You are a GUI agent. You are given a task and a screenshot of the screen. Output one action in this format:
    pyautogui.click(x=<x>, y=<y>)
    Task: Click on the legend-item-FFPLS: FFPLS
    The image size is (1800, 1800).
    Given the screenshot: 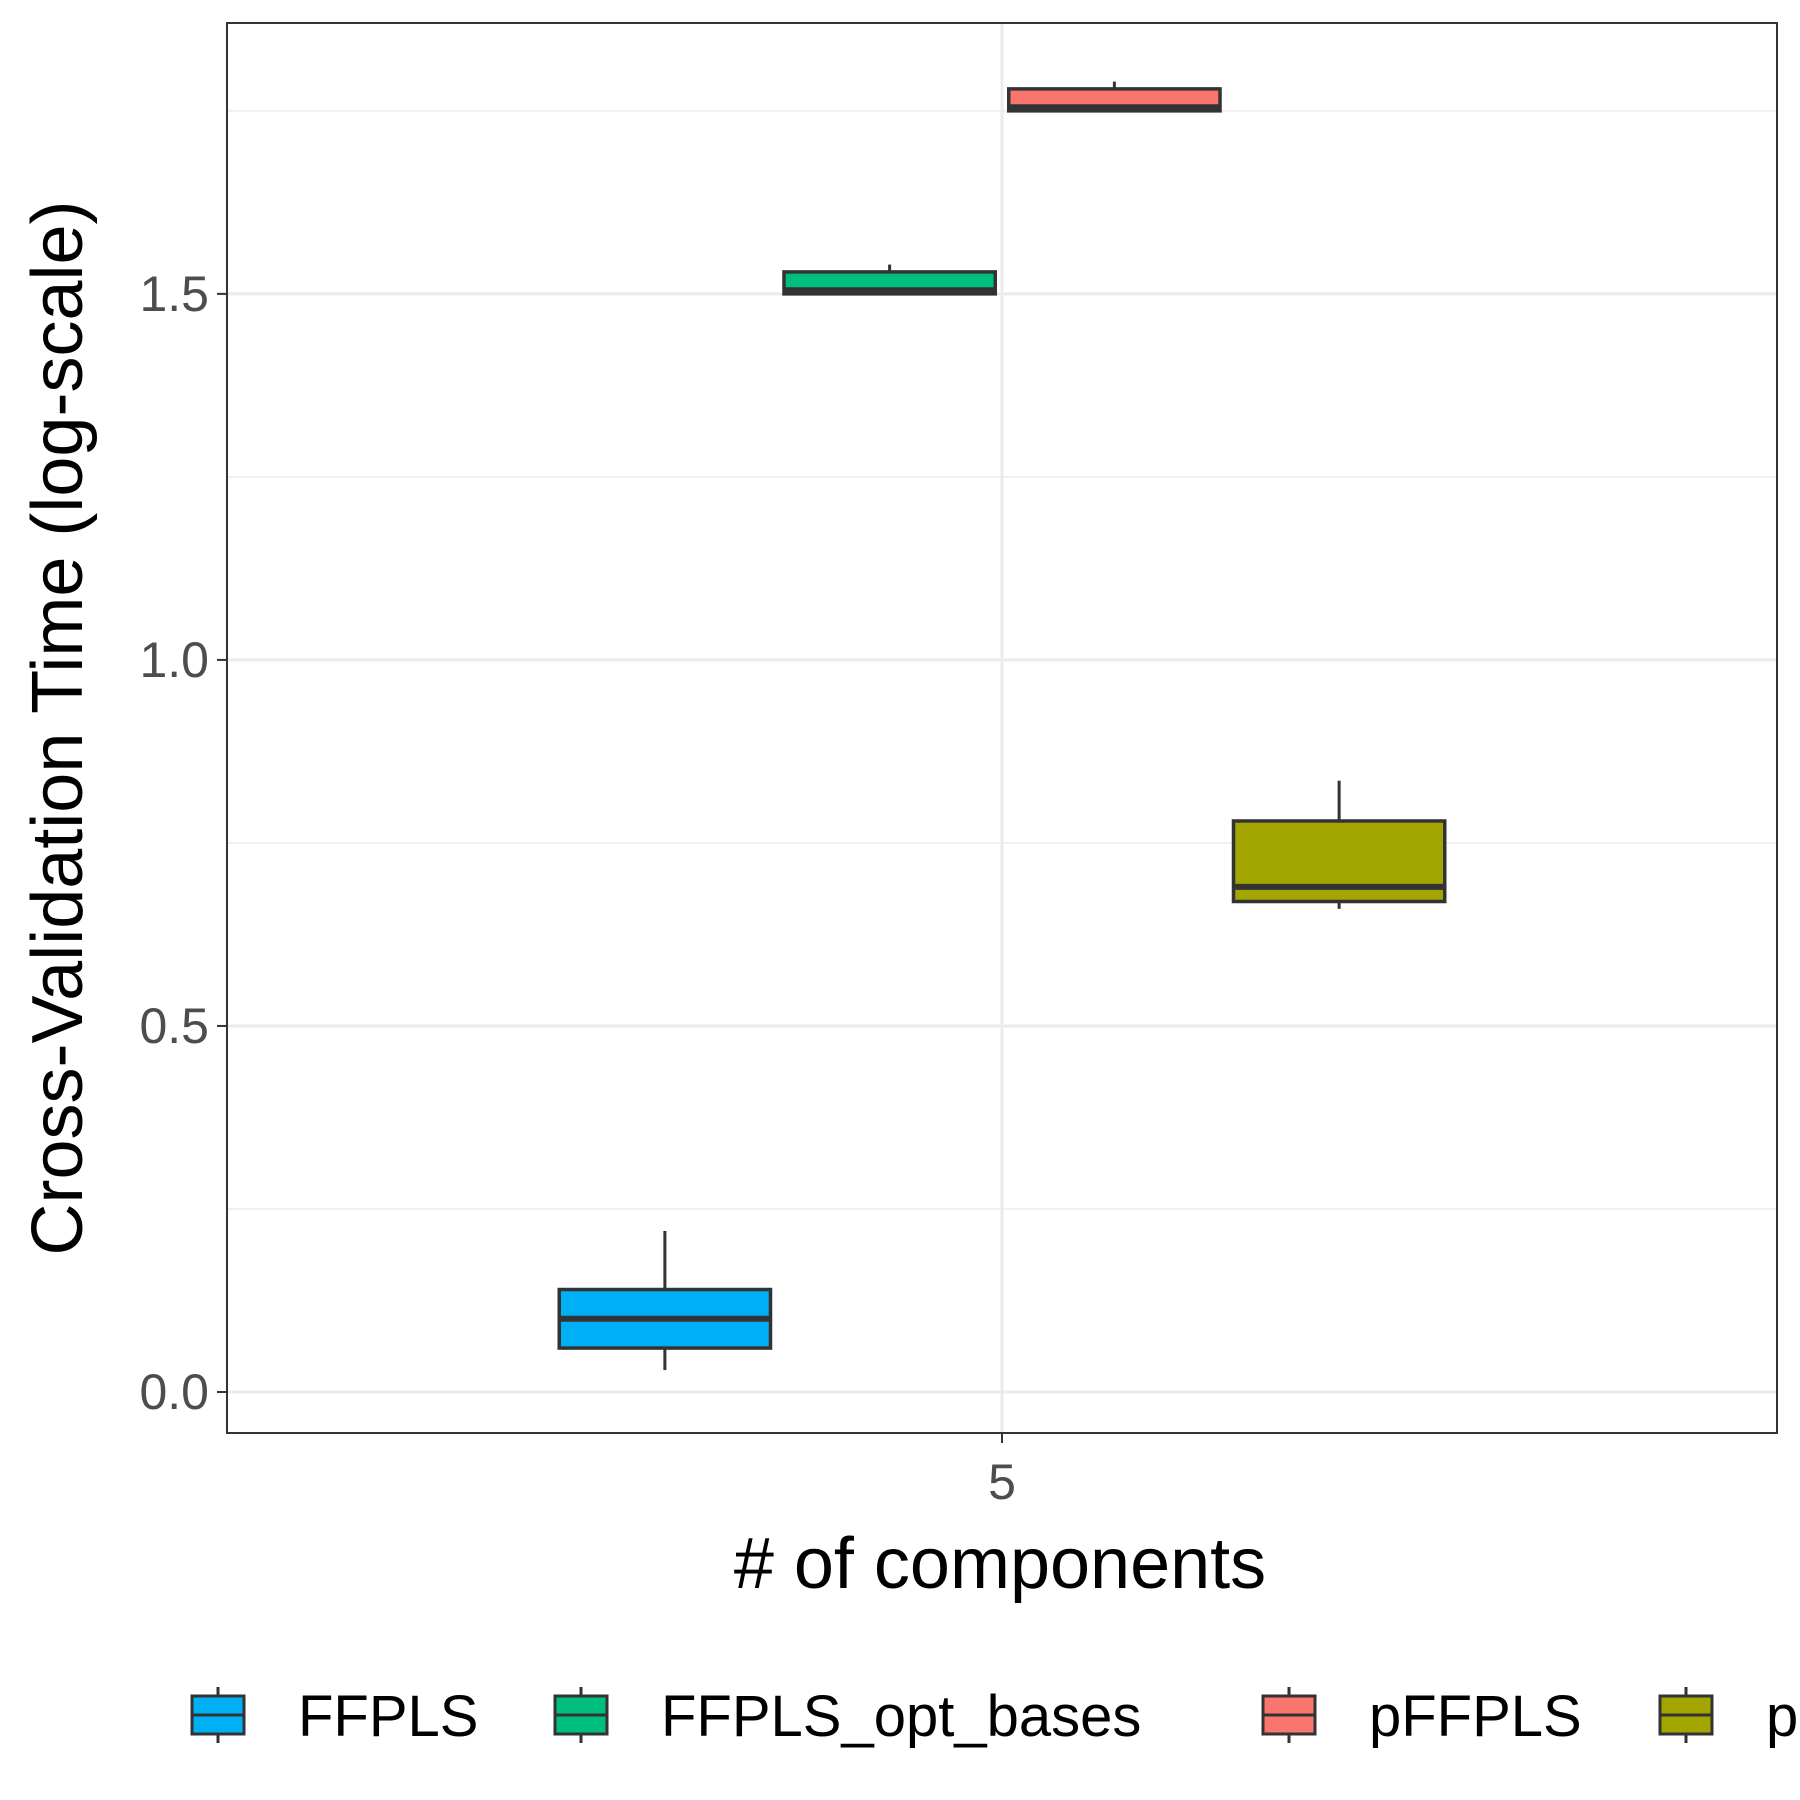 What is the action you would take?
    pyautogui.click(x=334, y=1716)
    